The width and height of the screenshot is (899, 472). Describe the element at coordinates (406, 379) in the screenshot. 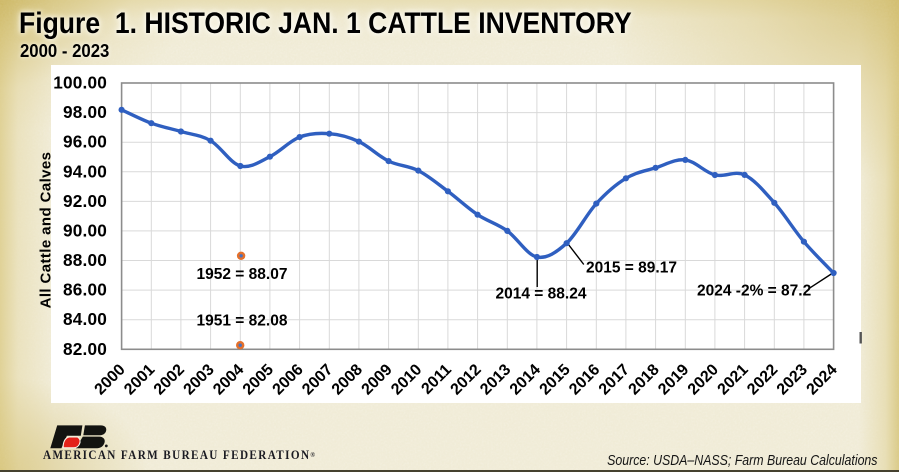

I see `svg-text: 2010` at that location.